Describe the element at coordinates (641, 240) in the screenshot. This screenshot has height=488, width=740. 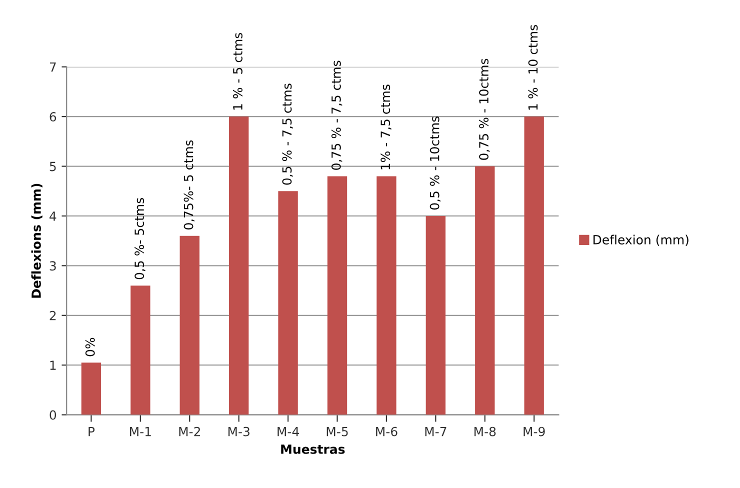
I see `legend-label: Deflexion (mm)` at that location.